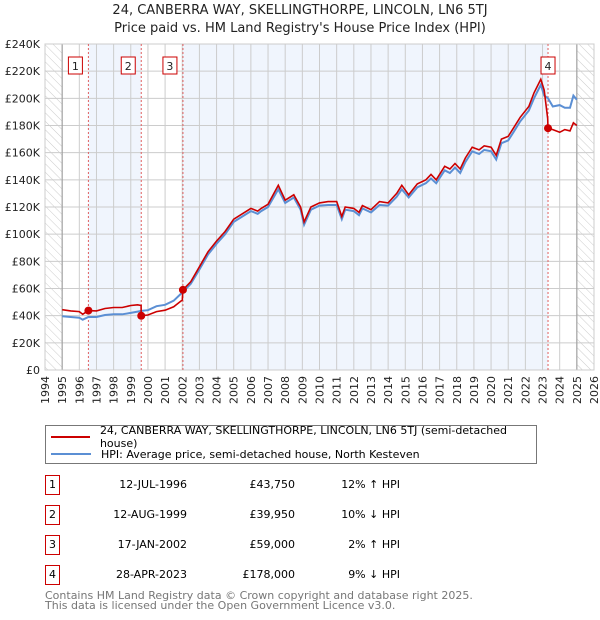  What do you see at coordinates (26, 343) in the screenshot?
I see `y-tick-label: £20K` at bounding box center [26, 343].